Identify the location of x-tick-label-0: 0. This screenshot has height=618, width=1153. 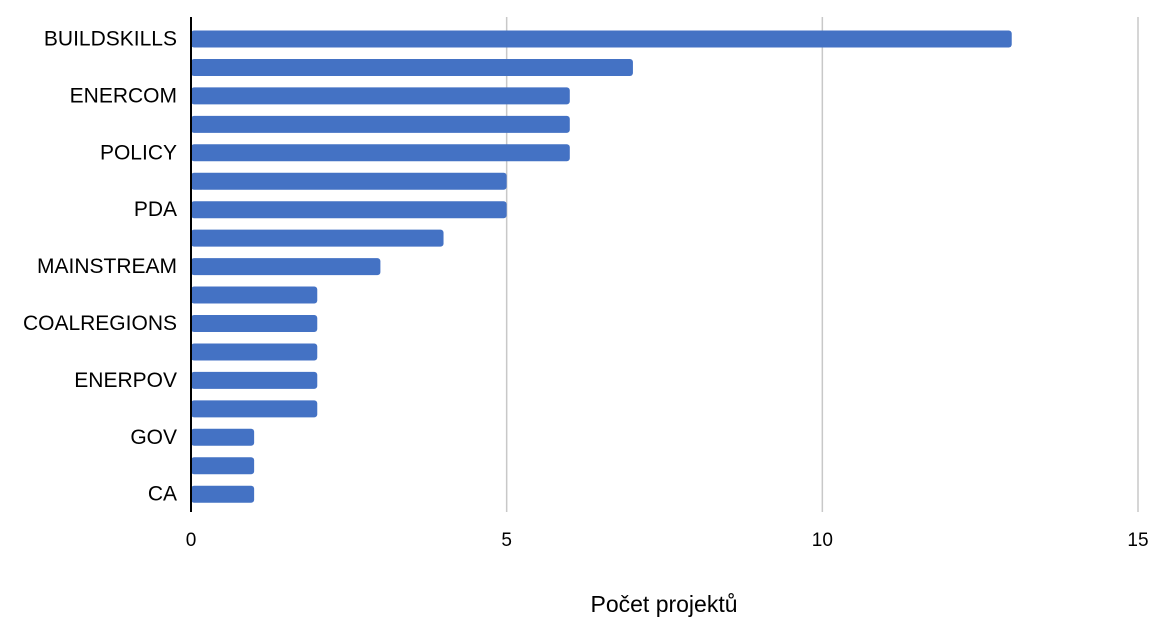
(191, 540).